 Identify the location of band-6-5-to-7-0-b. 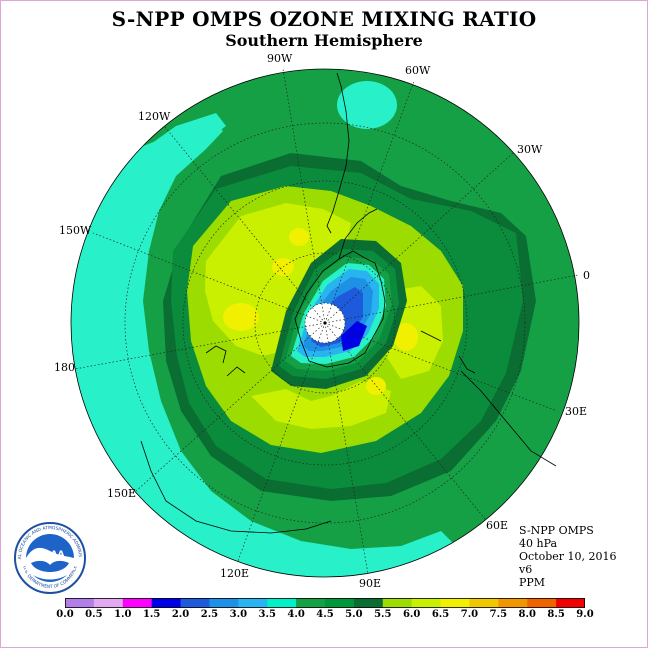
(299, 237).